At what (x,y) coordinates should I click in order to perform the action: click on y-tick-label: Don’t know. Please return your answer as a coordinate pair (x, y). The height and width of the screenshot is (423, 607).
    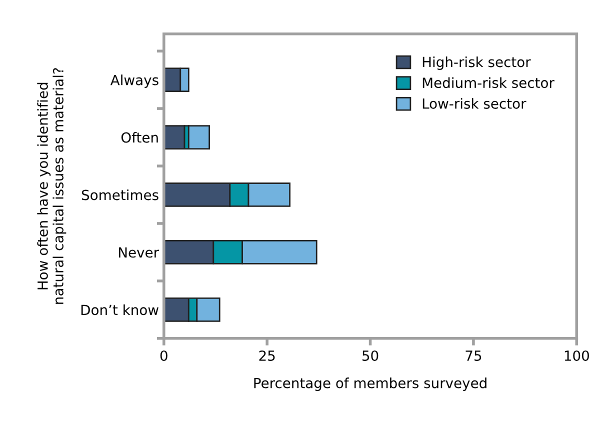
    Looking at the image, I should click on (119, 310).